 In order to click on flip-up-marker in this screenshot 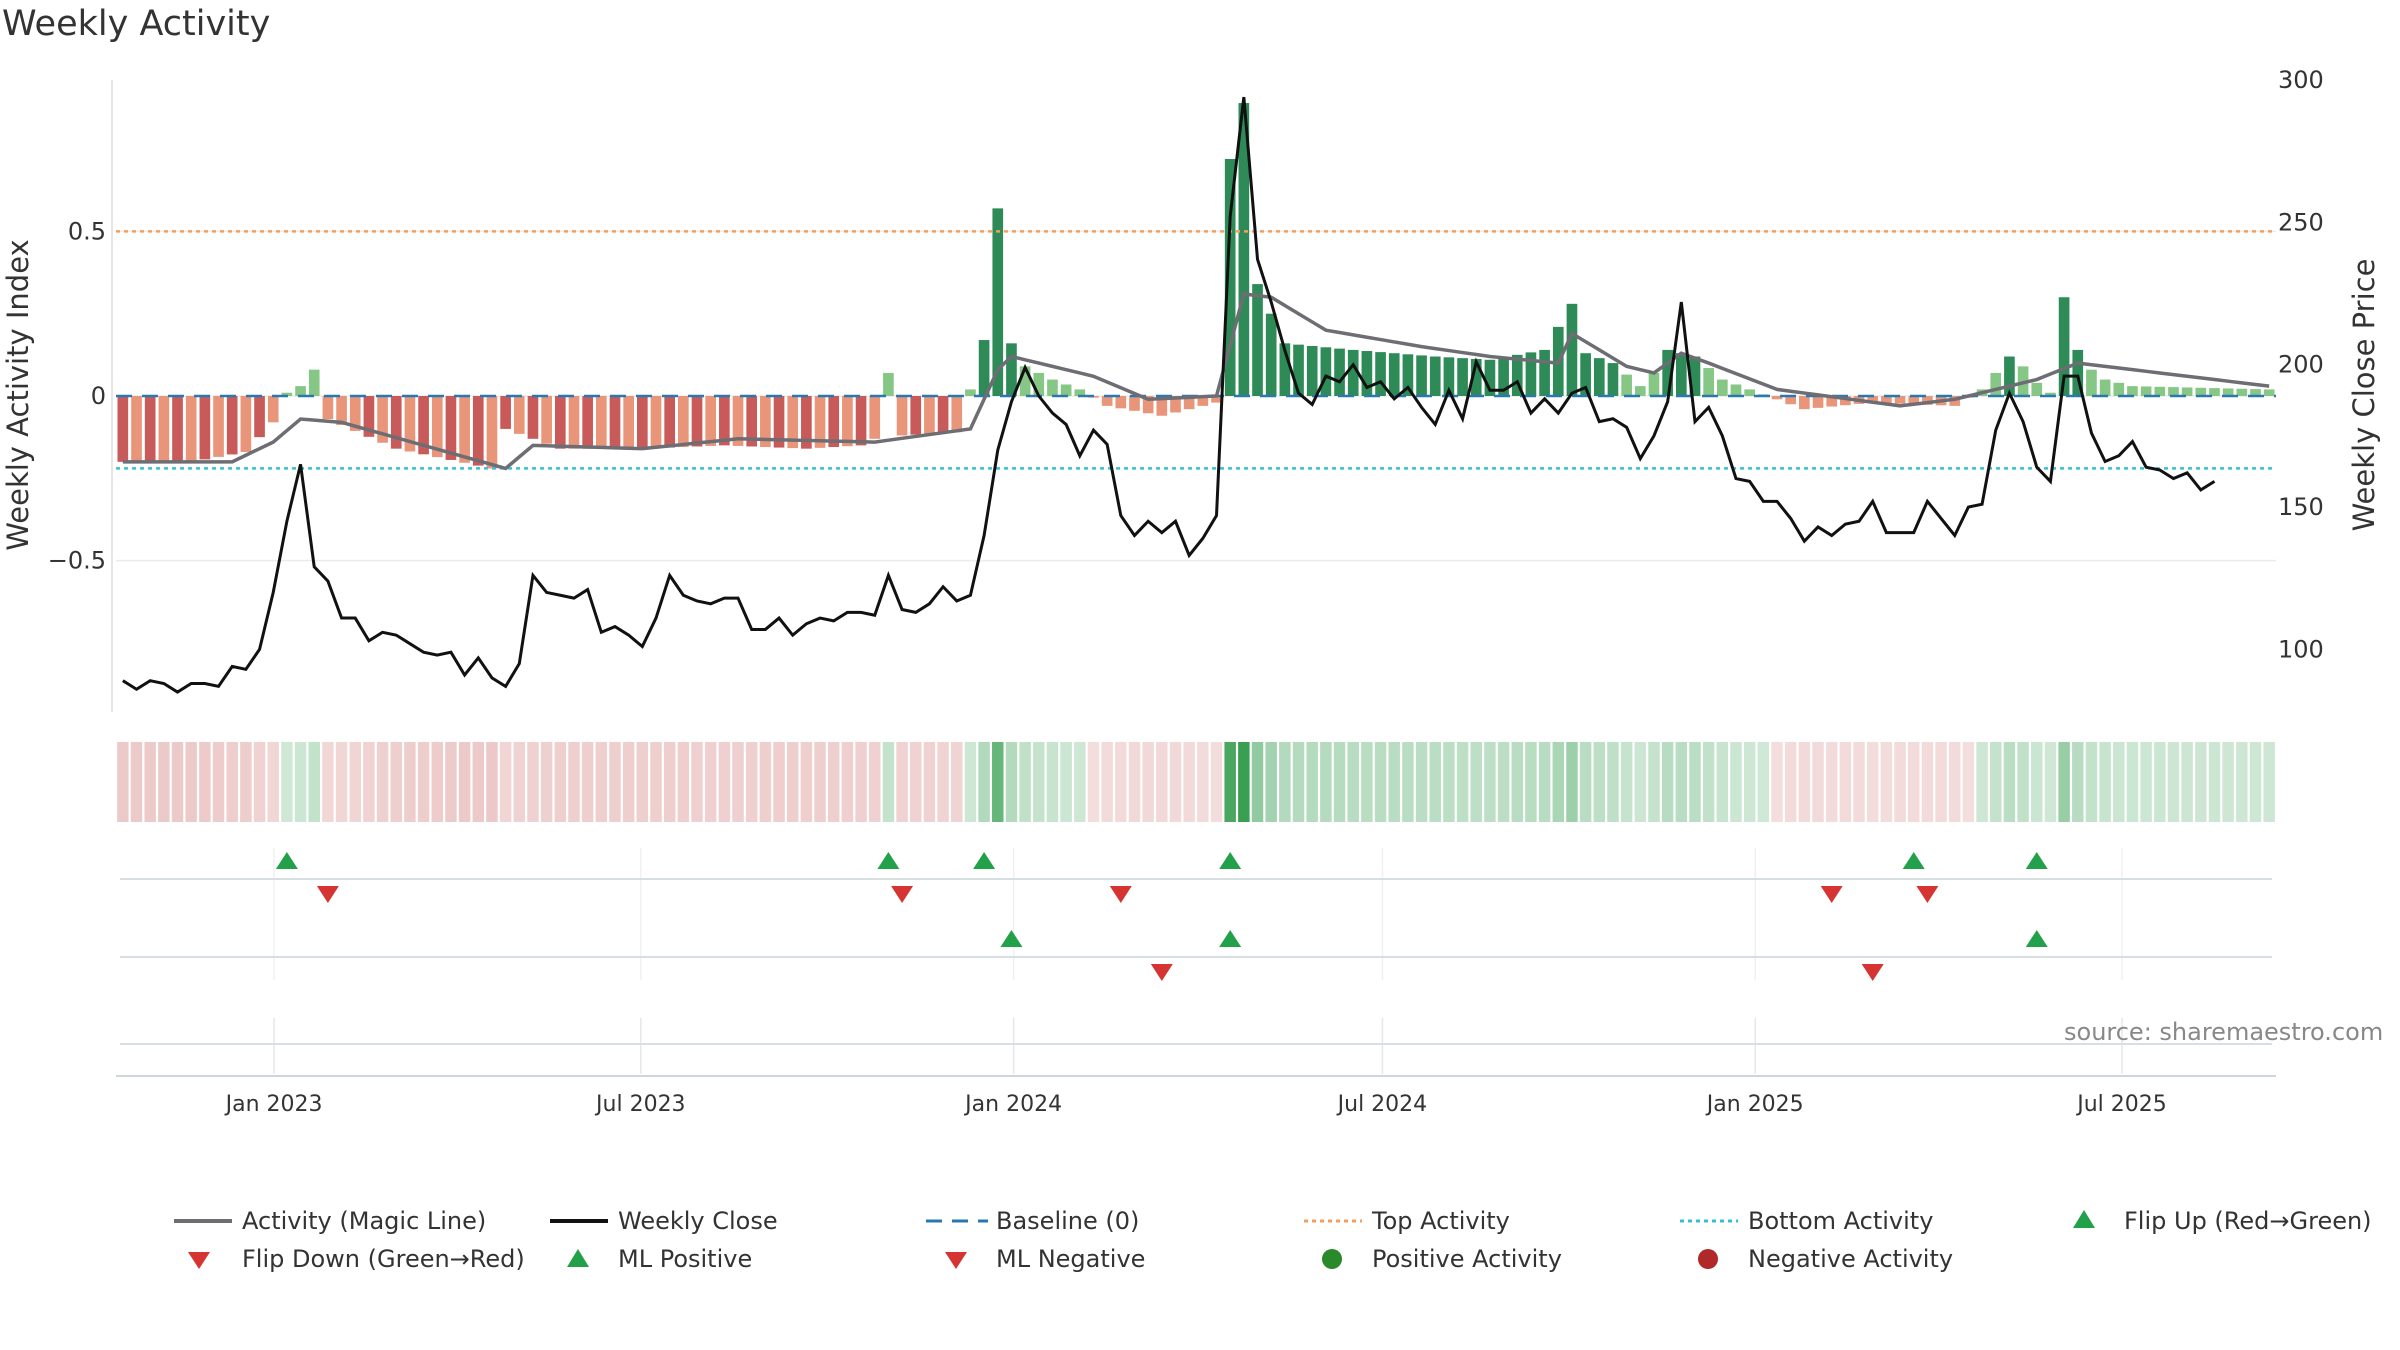, I will do `click(984, 860)`.